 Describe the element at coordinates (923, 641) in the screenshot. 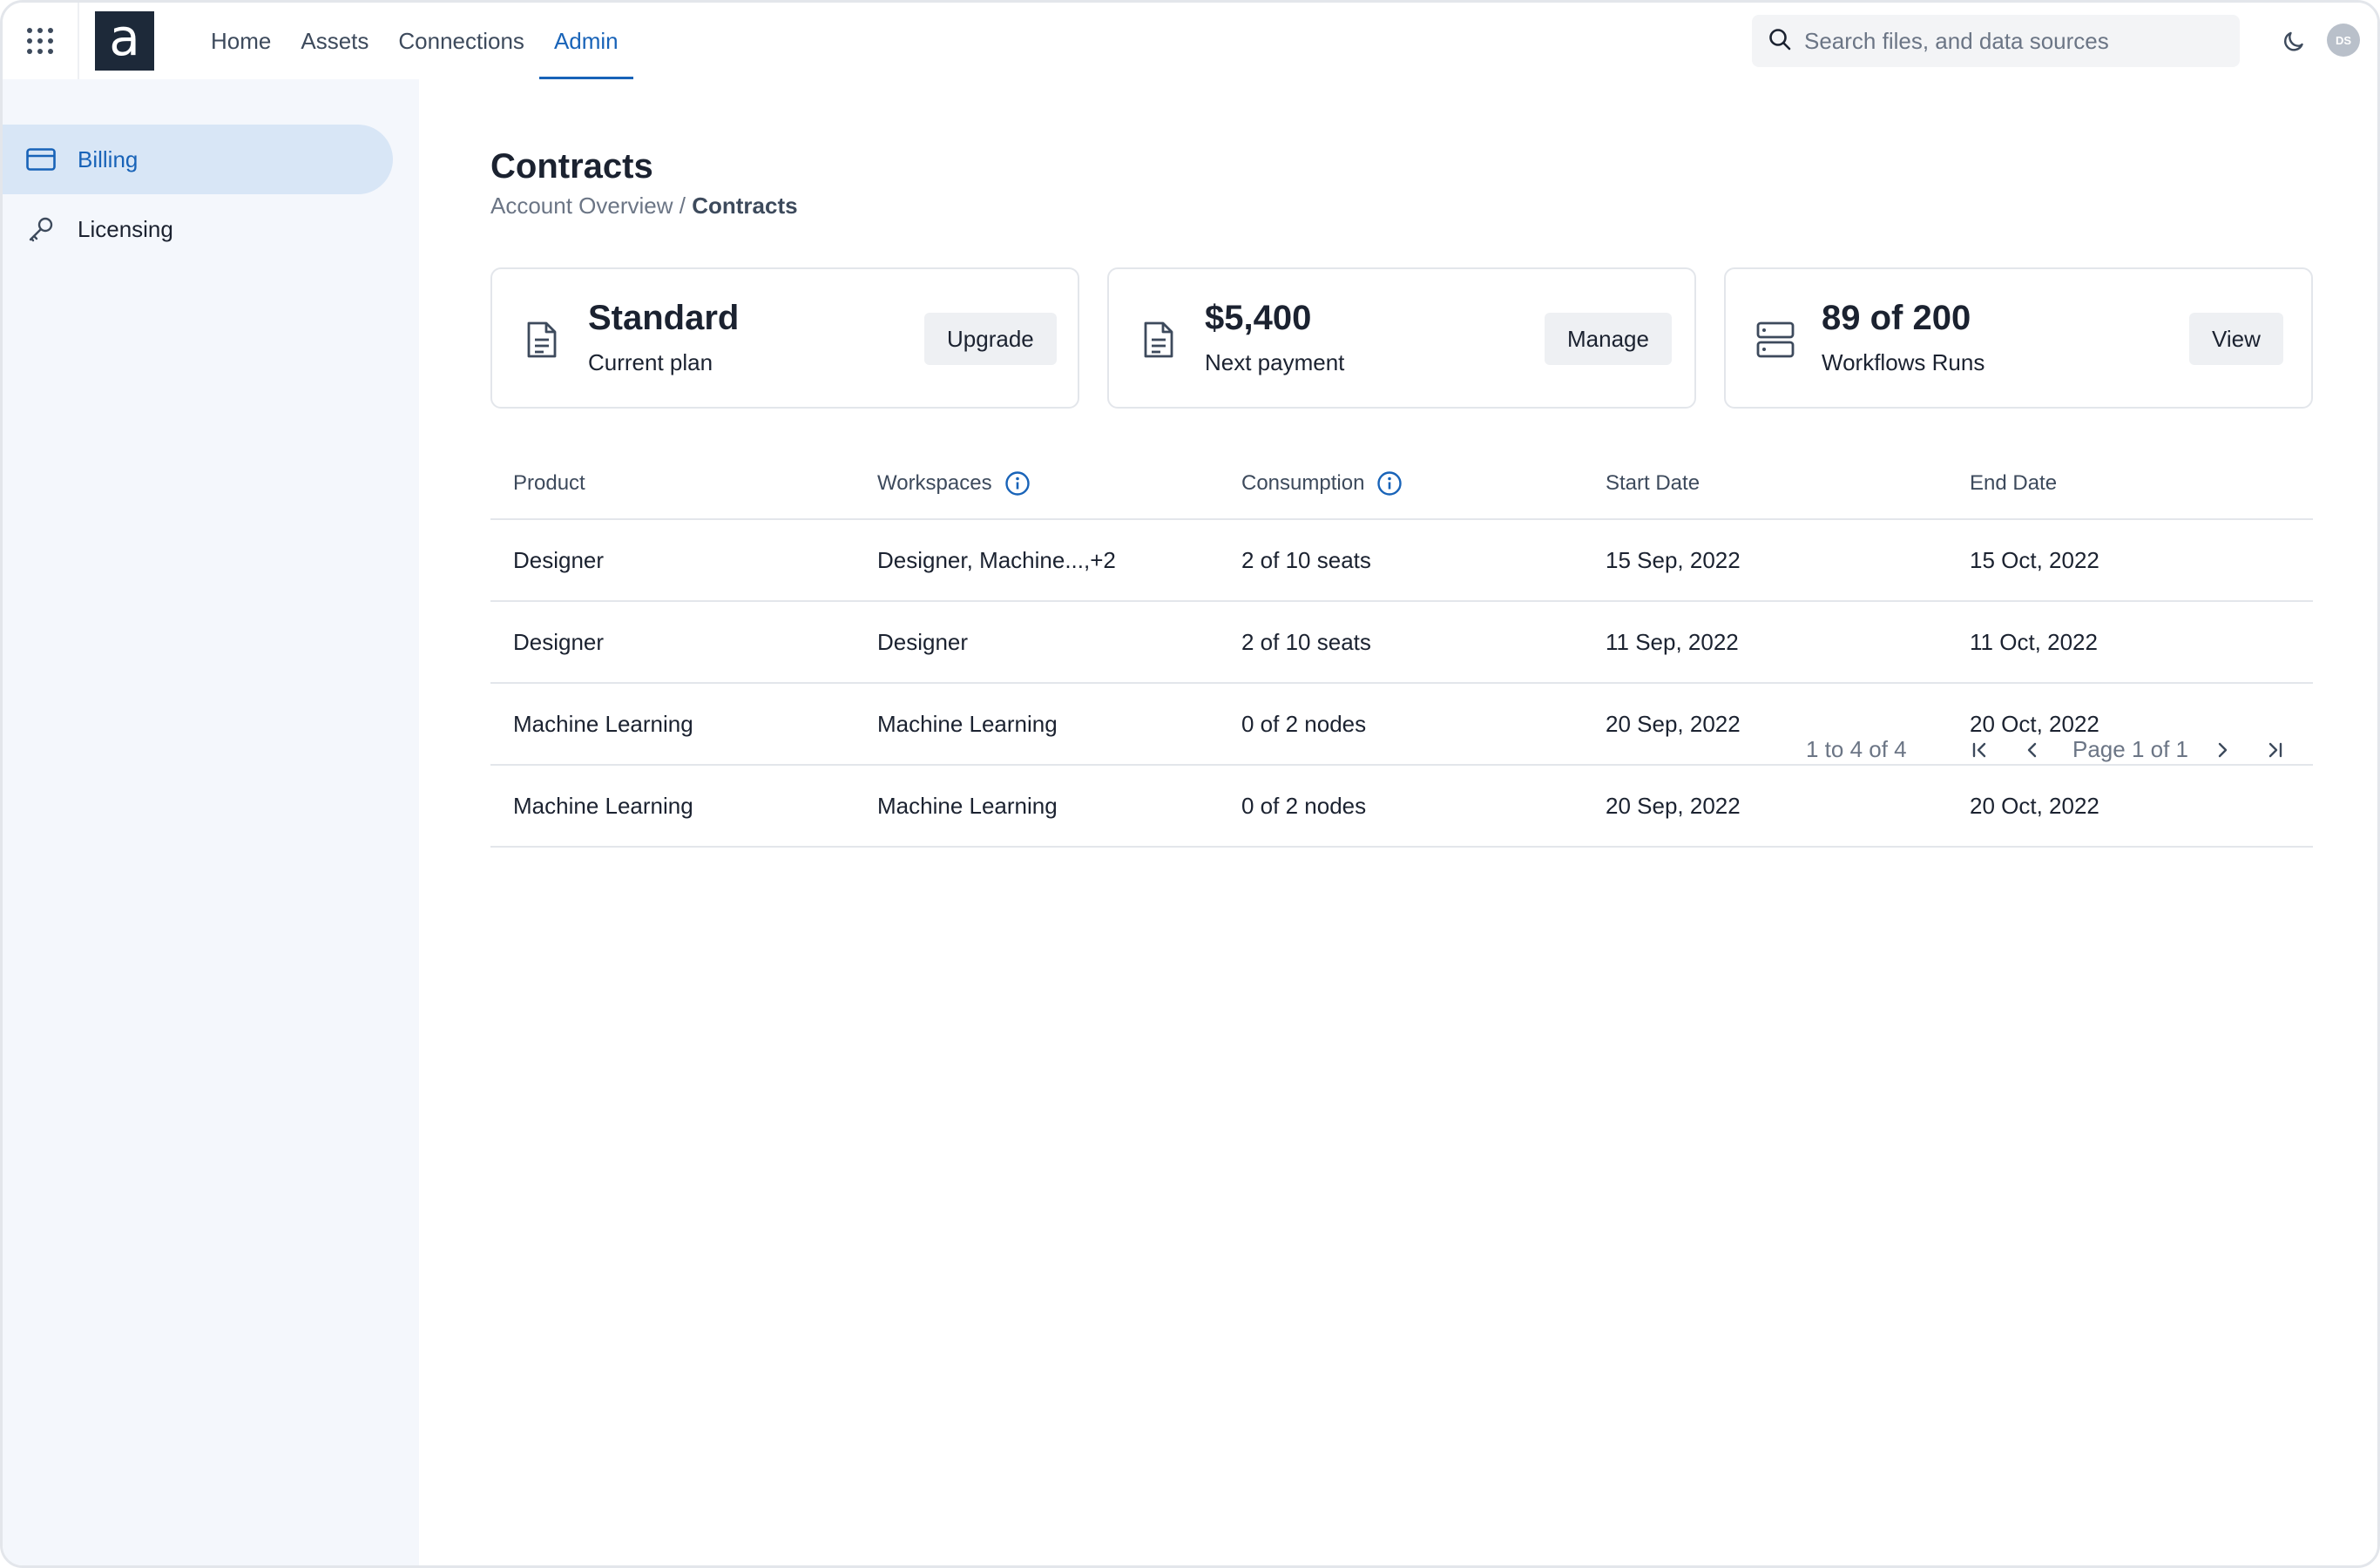

I see `cell-workspaces: Designer` at that location.